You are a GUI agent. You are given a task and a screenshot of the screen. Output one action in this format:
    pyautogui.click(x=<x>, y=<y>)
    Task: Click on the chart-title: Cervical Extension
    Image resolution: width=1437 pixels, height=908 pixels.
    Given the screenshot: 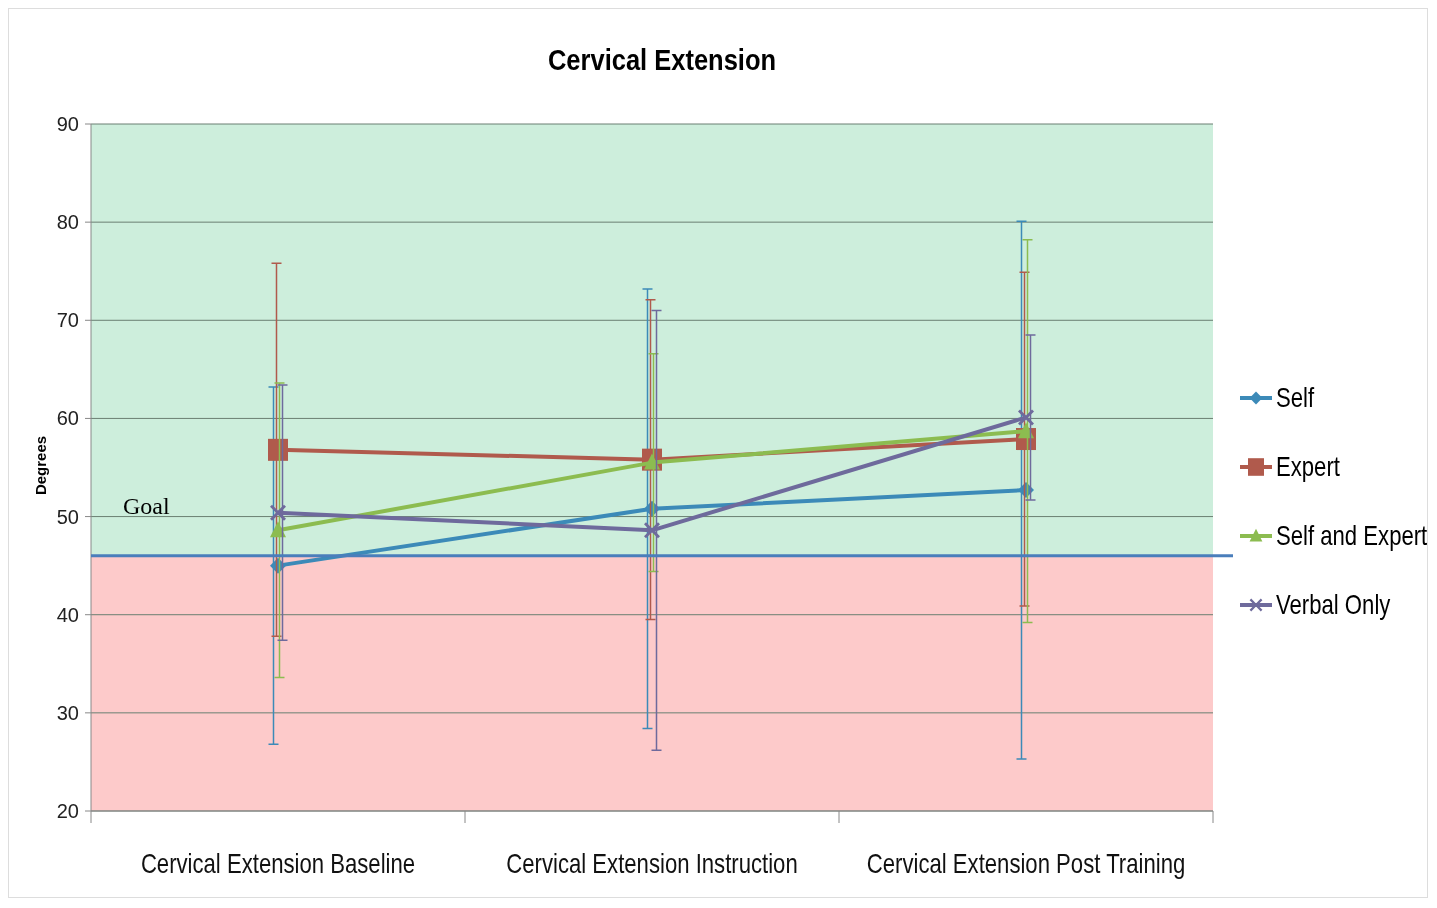 What is the action you would take?
    pyautogui.click(x=662, y=60)
    